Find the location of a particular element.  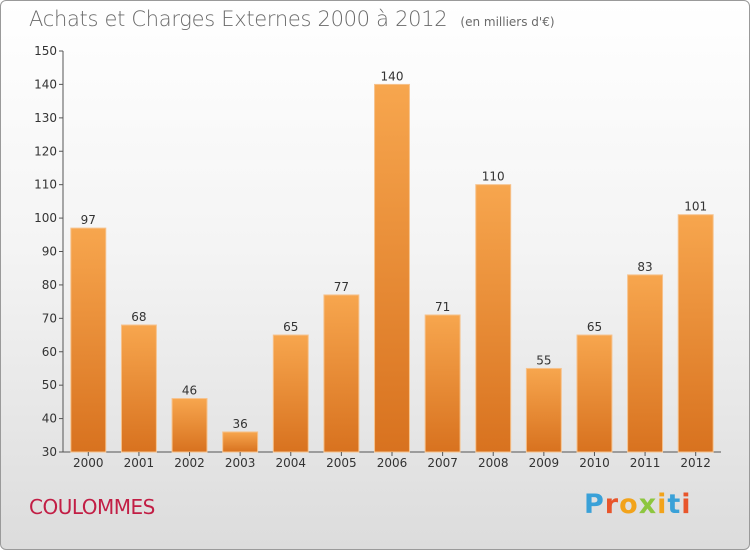

y-tick-label: 130 is located at coordinates (45, 118).